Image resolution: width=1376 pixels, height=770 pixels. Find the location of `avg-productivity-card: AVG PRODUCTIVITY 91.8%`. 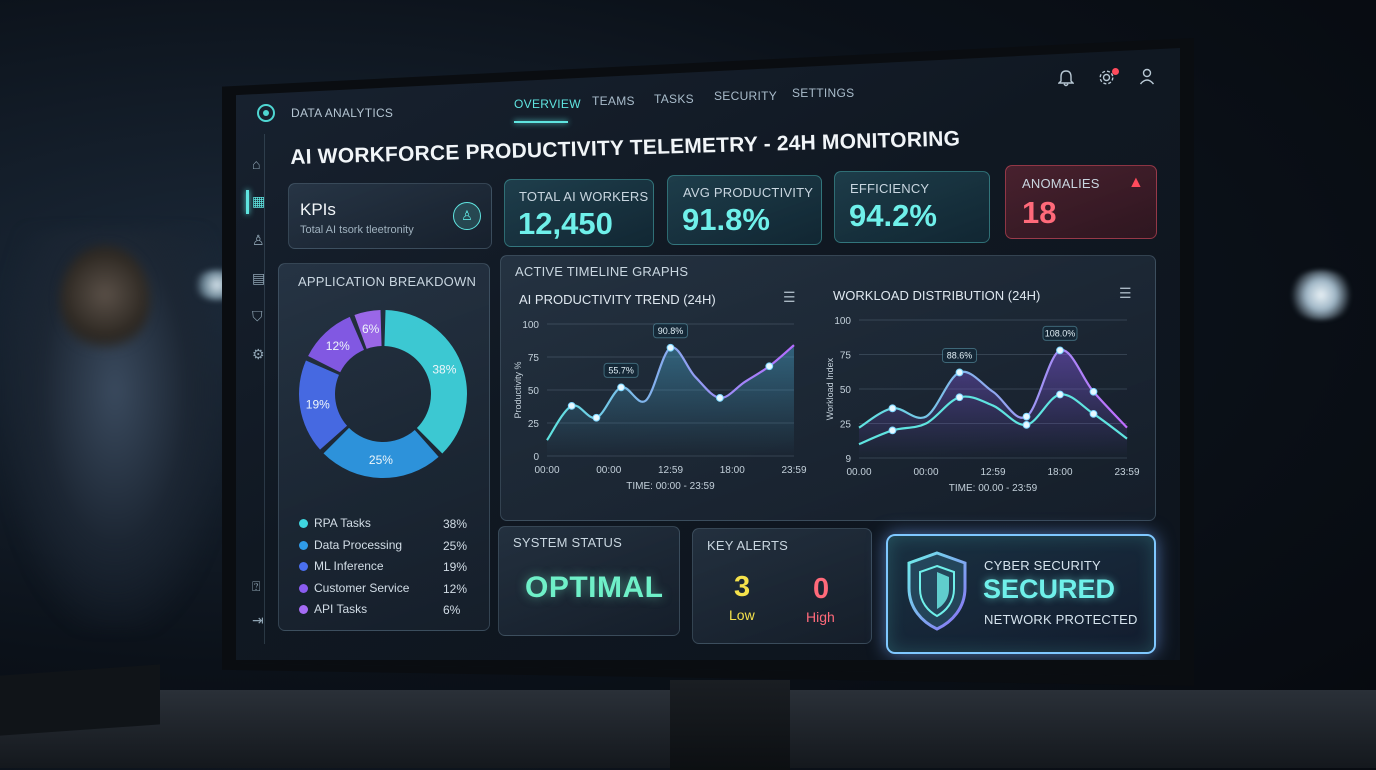

avg-productivity-card: AVG PRODUCTIVITY 91.8% is located at coordinates (744, 210).